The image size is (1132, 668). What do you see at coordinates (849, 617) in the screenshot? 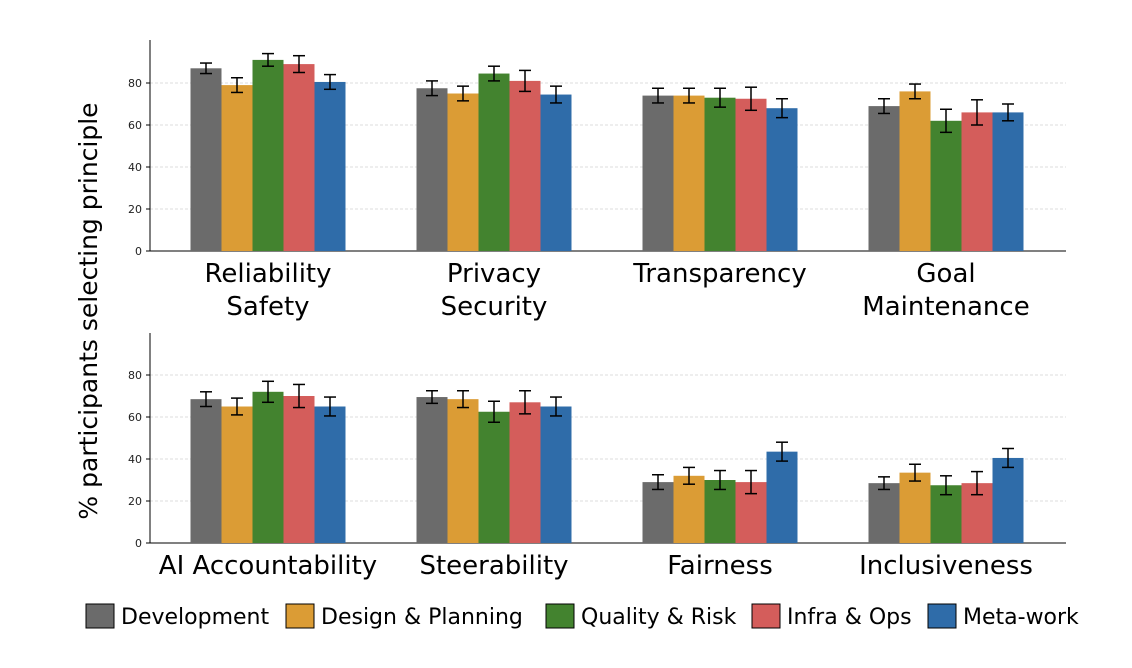
I see `legend-label: Infra & Ops` at bounding box center [849, 617].